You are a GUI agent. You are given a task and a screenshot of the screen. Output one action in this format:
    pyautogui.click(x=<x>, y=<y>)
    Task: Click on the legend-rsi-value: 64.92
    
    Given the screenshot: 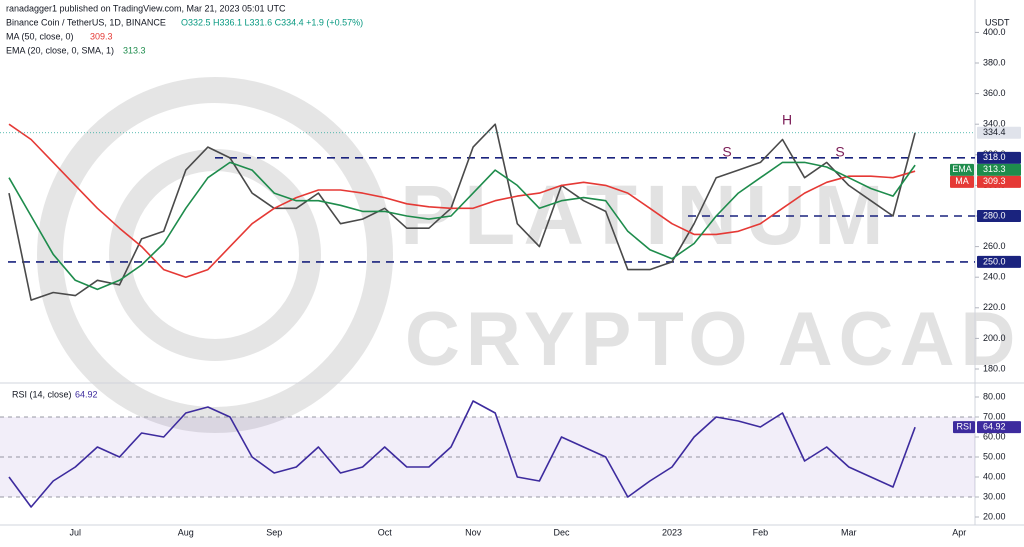 What is the action you would take?
    pyautogui.click(x=86, y=394)
    